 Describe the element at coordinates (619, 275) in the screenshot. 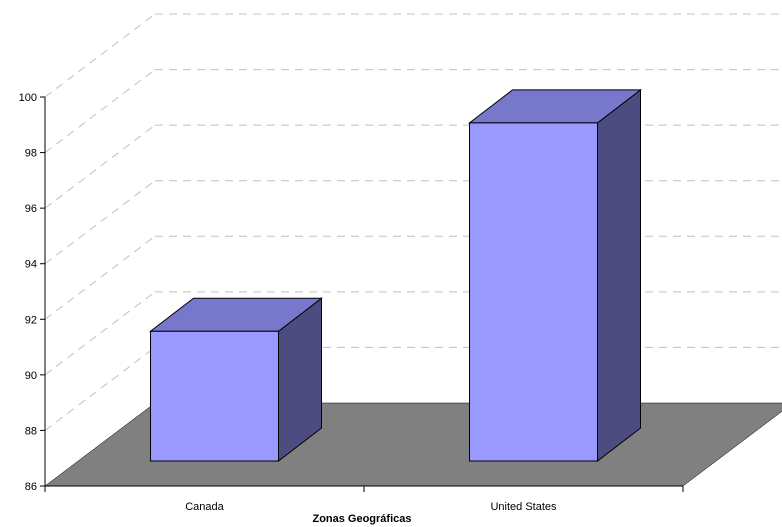

I see `bar-side-face` at that location.